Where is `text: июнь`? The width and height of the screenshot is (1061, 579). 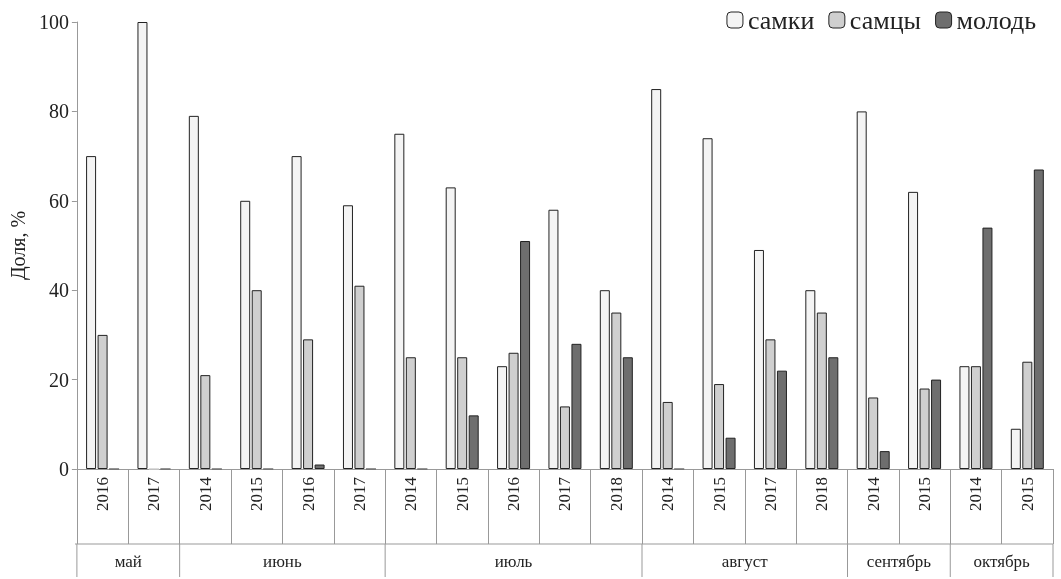 text: июнь is located at coordinates (282, 561).